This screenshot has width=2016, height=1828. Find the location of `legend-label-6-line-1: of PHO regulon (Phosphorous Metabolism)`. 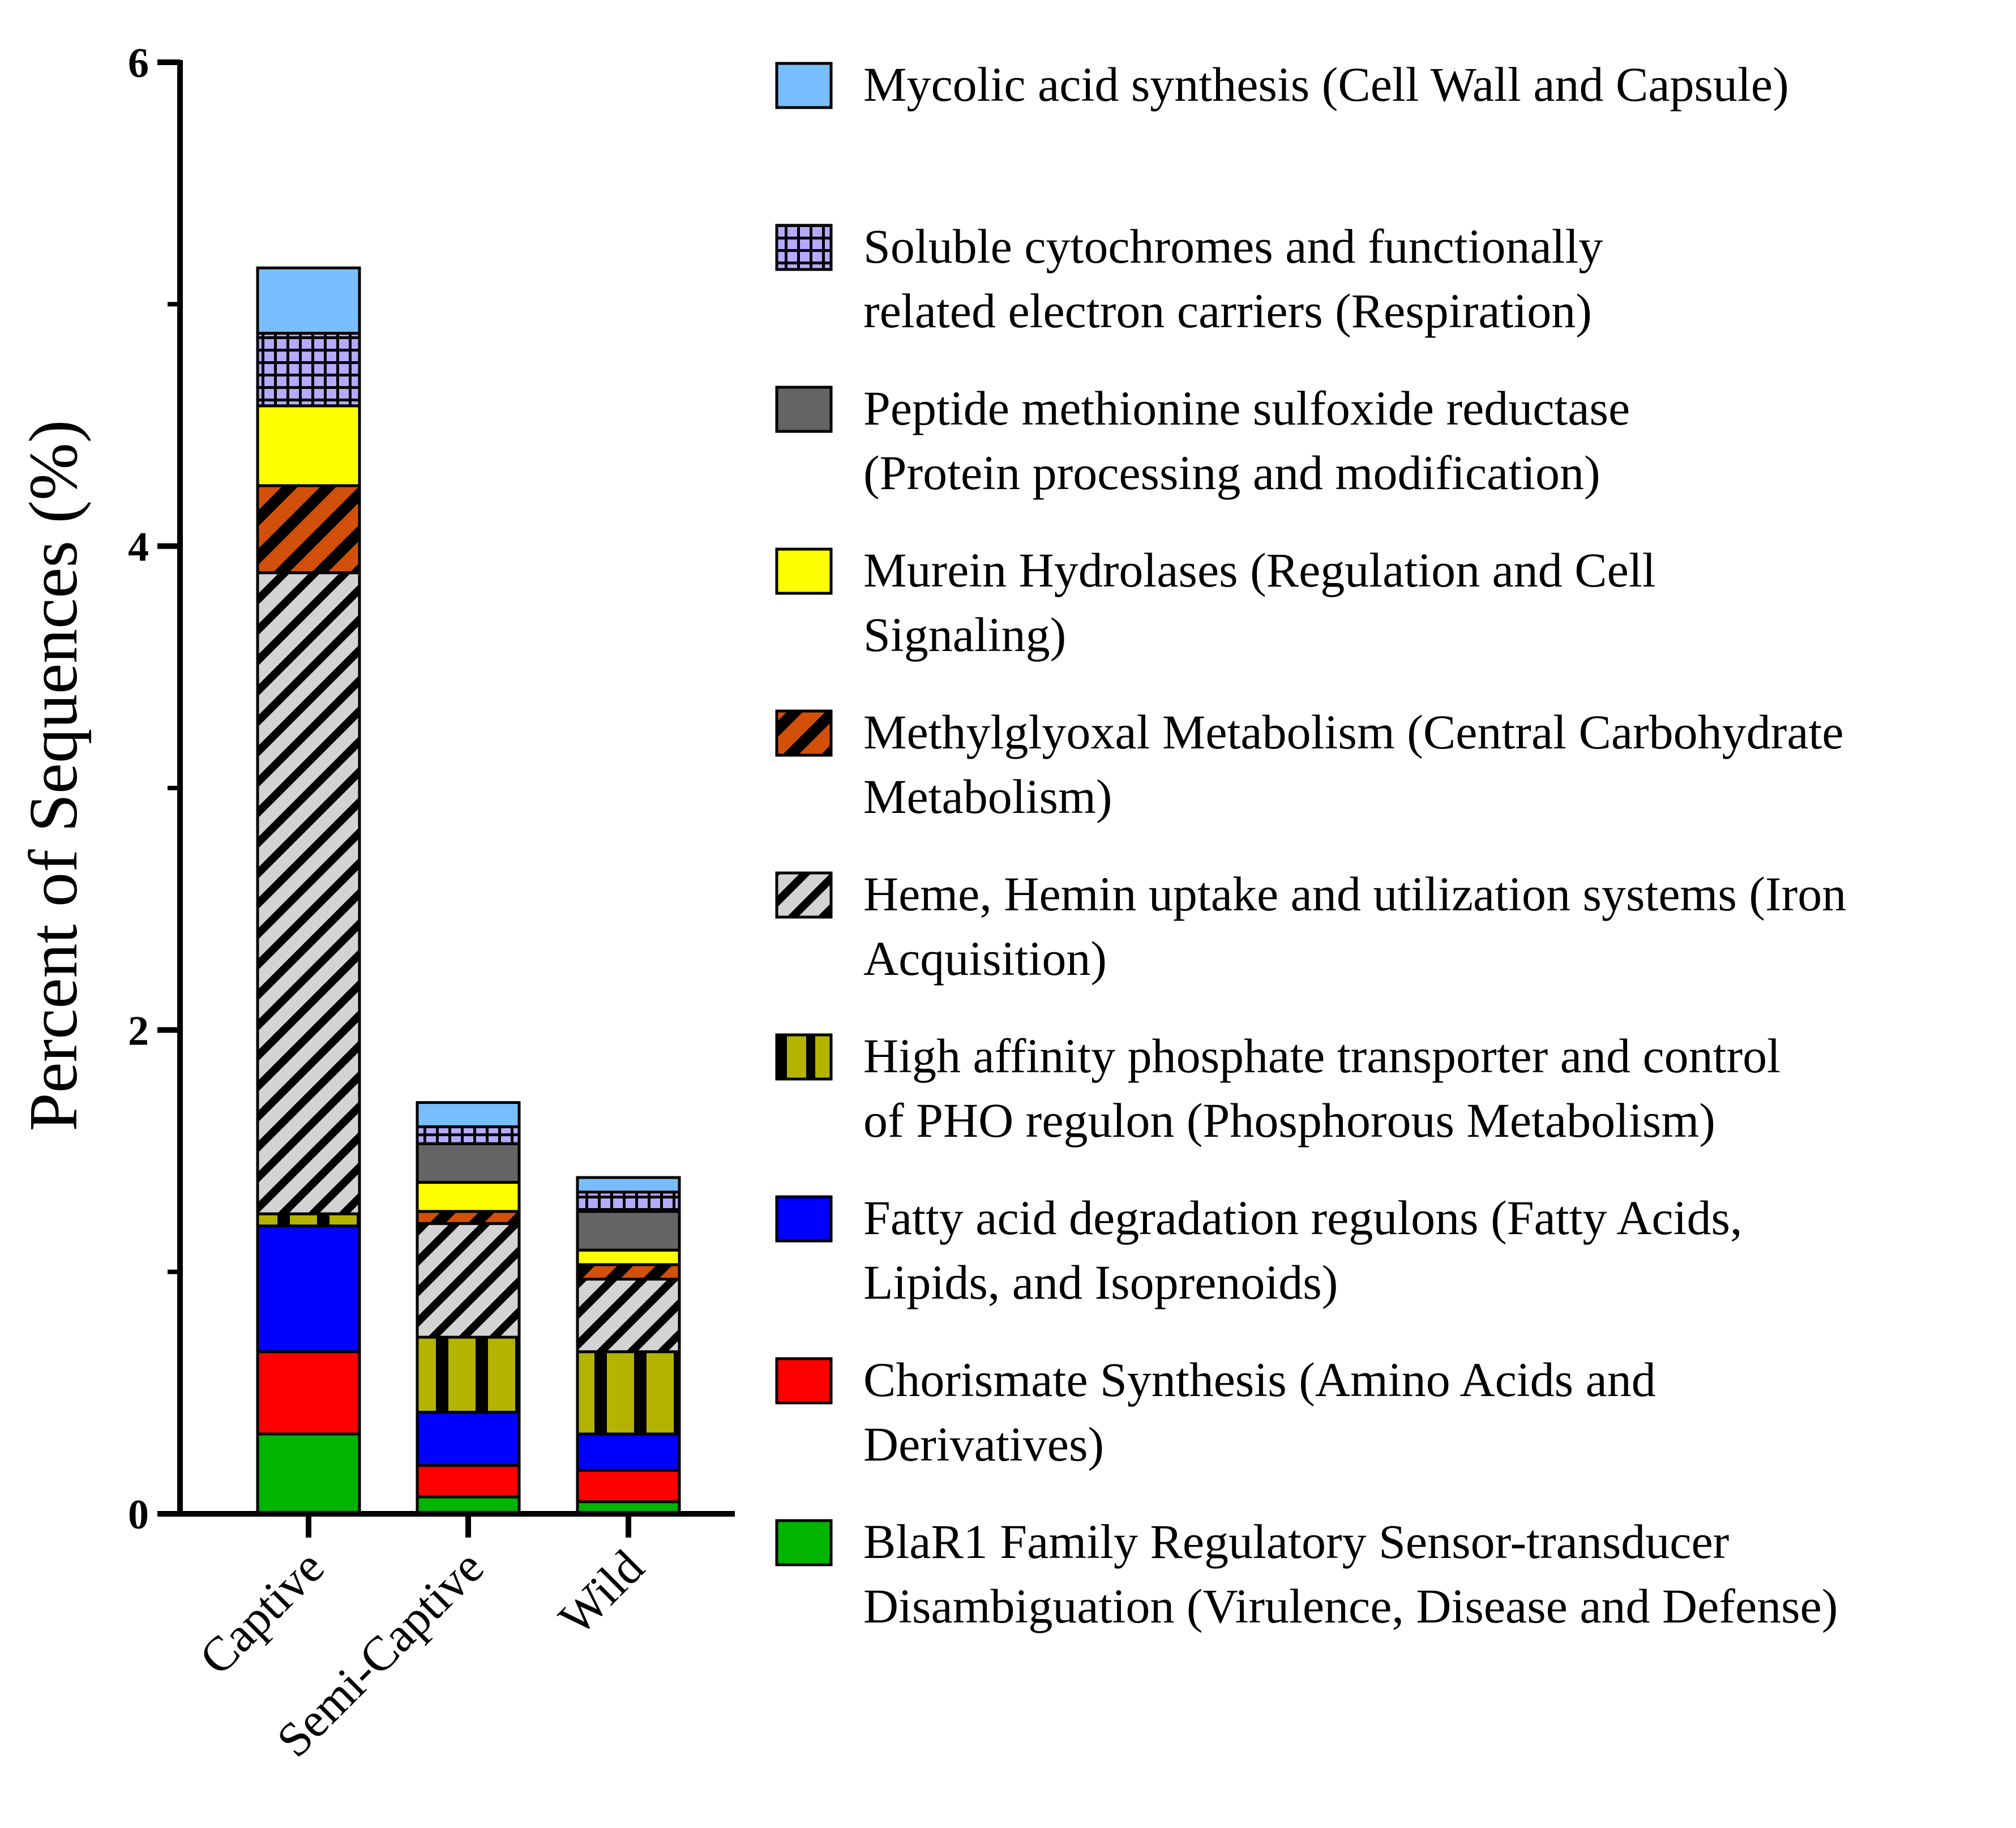

legend-label-6-line-1: of PHO regulon (Phosphorous Metabolism) is located at coordinates (1289, 1120).